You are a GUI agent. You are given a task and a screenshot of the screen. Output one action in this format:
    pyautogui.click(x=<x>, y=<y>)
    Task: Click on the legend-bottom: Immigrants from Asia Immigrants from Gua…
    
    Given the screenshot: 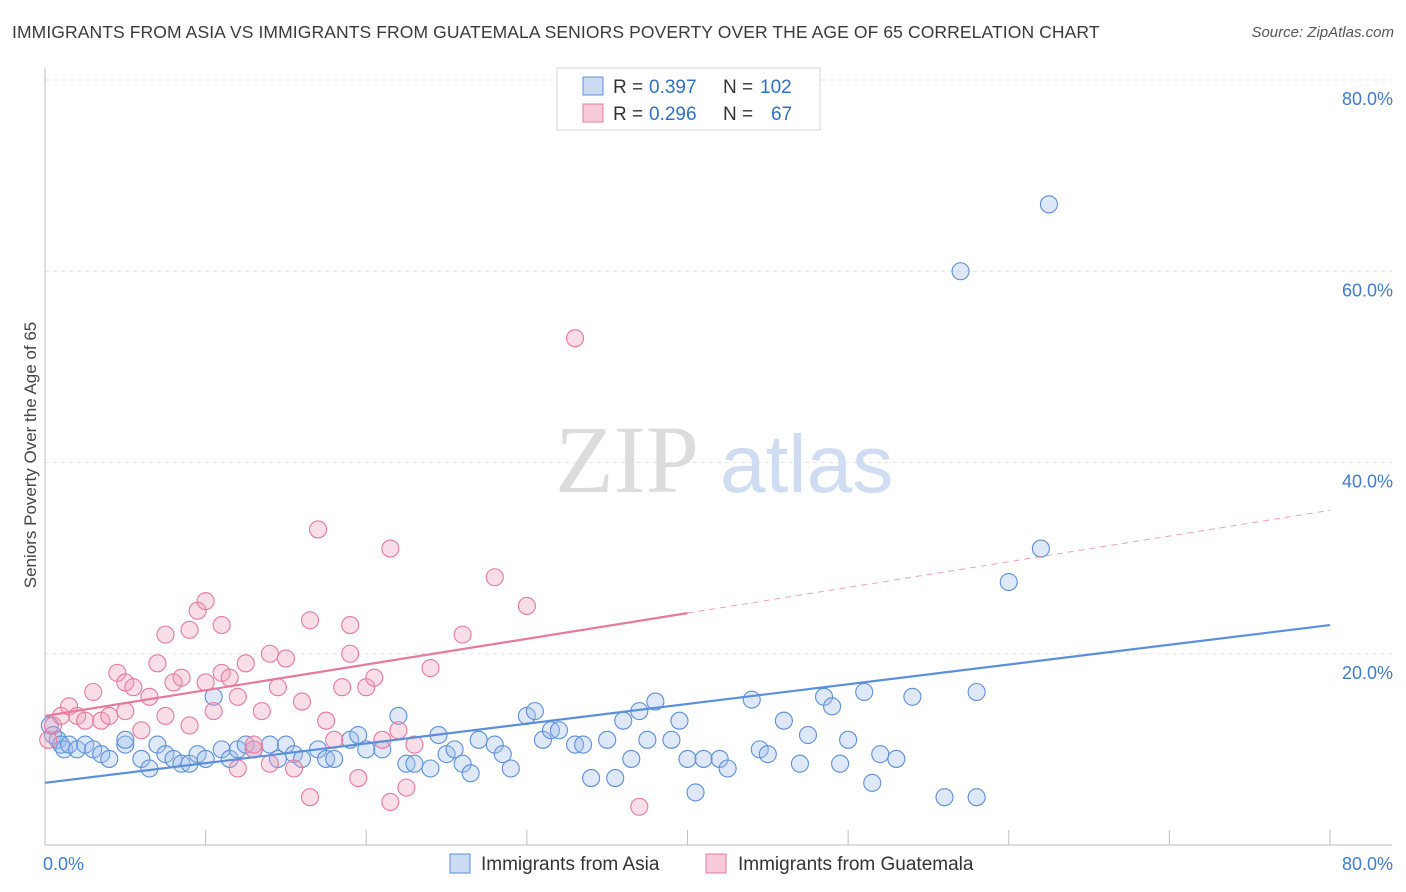 What is the action you would take?
    pyautogui.click(x=711, y=864)
    